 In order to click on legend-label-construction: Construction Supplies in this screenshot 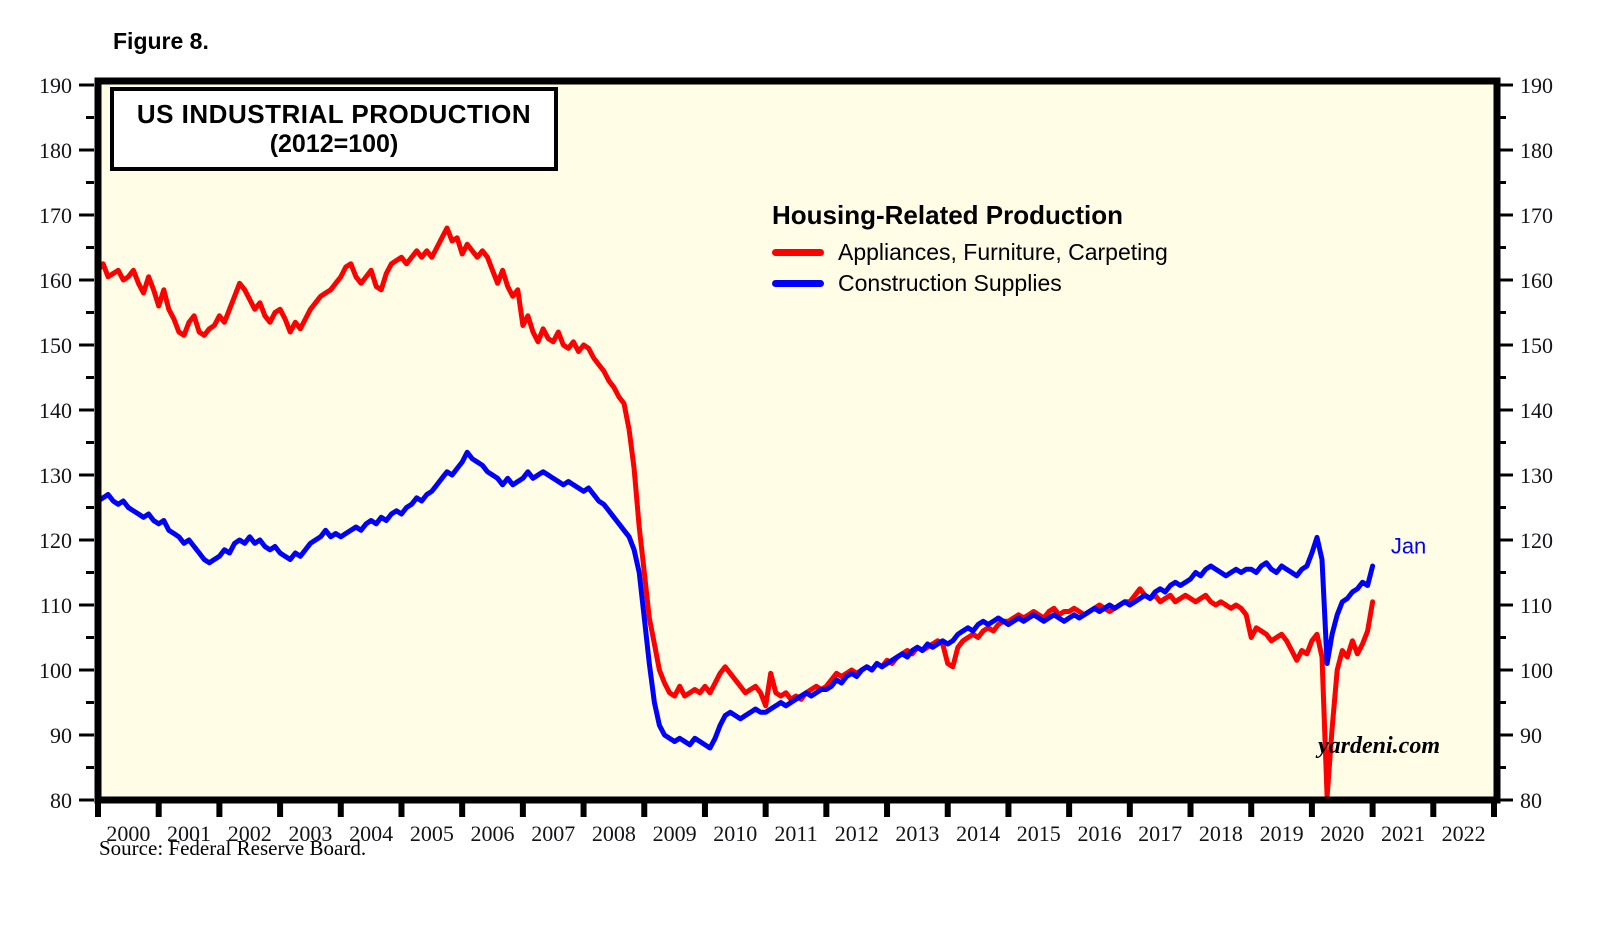, I will do `click(950, 283)`.